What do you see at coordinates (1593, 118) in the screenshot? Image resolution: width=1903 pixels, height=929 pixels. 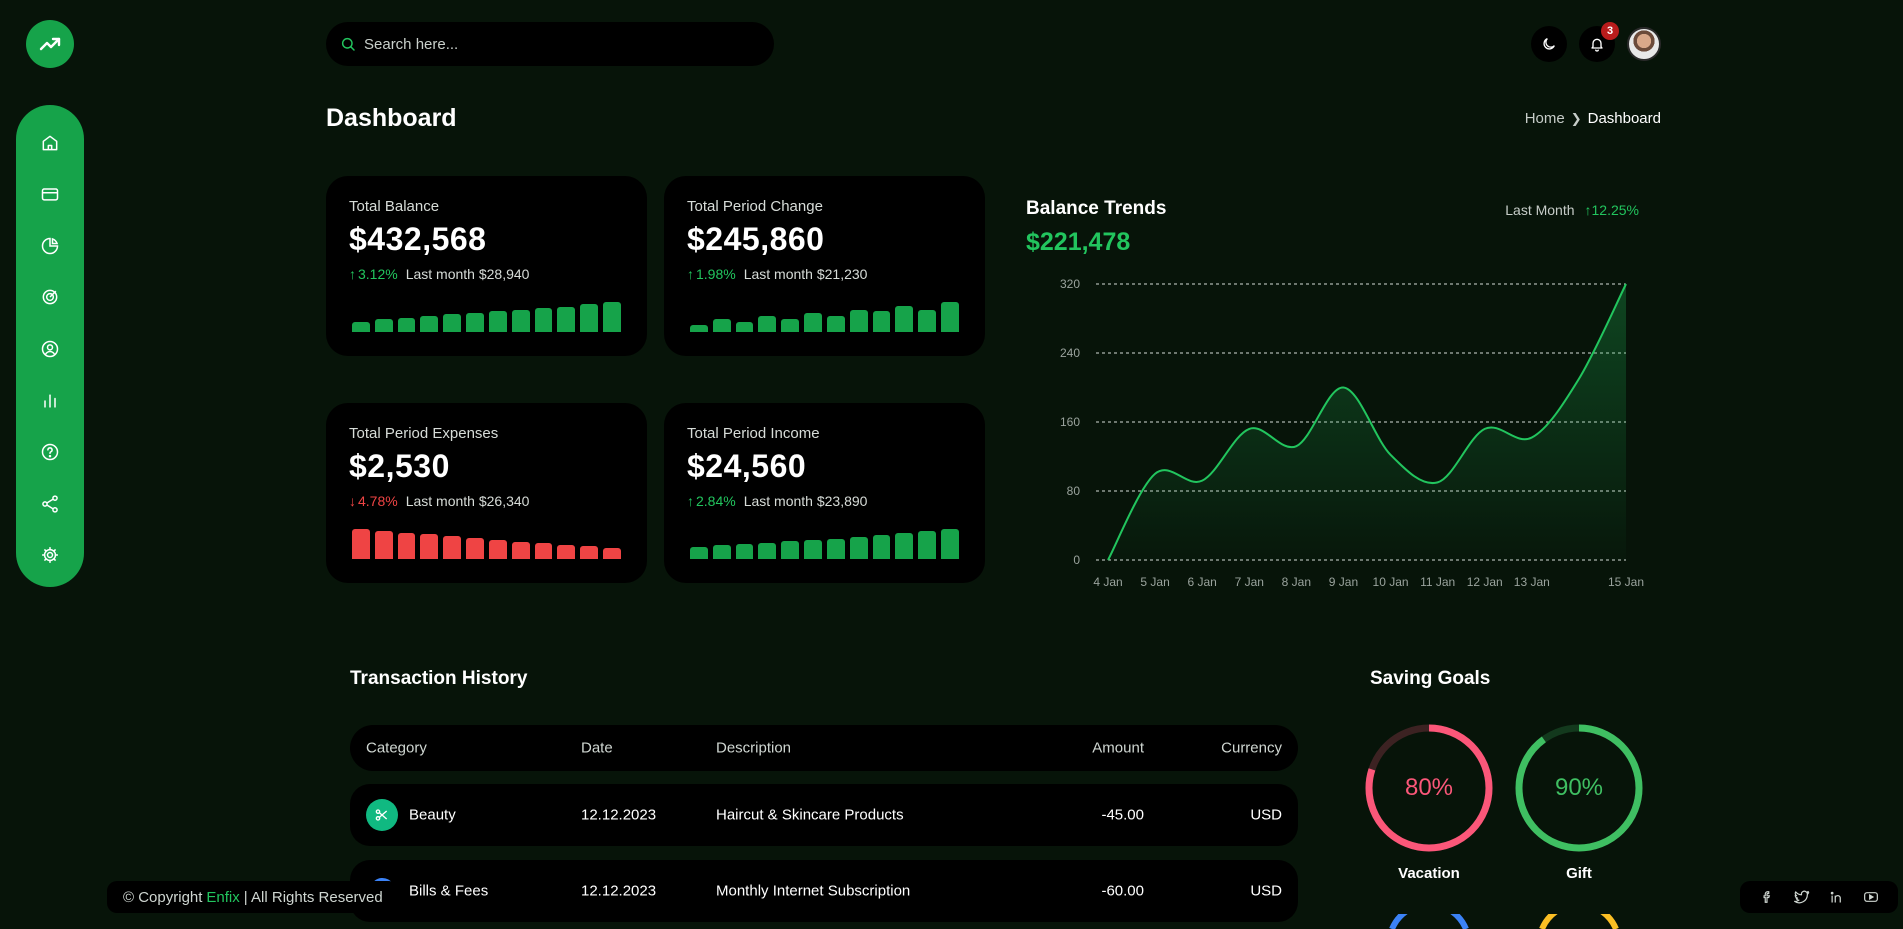 I see `breadcrumb: Home ❯ Dashboard` at bounding box center [1593, 118].